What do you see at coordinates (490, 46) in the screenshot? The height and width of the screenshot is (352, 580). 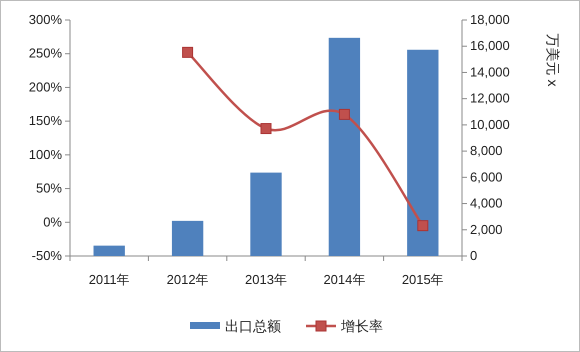 I see `y2-tick-label: 16,000` at bounding box center [490, 46].